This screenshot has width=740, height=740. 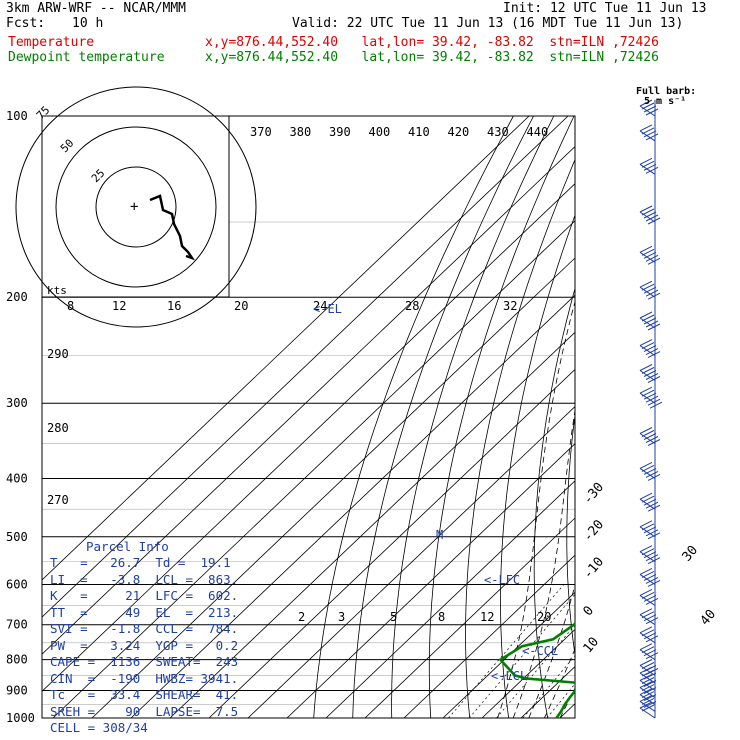 I want to click on pressure-tick-label: 900, so click(x=17, y=690).